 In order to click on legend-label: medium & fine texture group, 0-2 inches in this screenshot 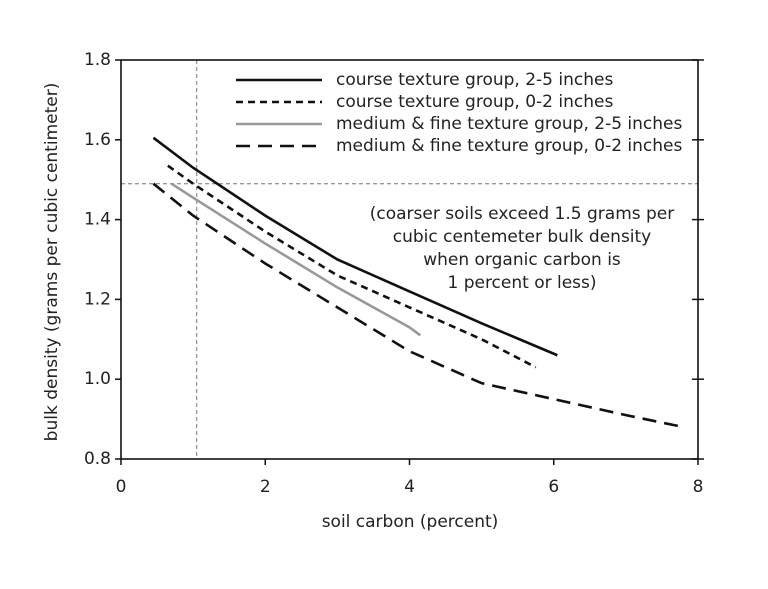, I will do `click(509, 146)`.